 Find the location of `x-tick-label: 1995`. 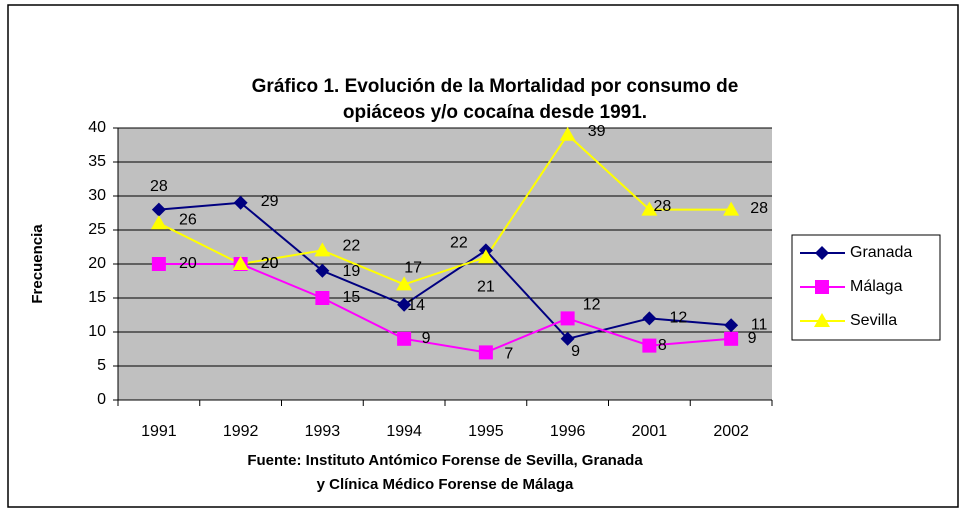

x-tick-label: 1995 is located at coordinates (486, 431).